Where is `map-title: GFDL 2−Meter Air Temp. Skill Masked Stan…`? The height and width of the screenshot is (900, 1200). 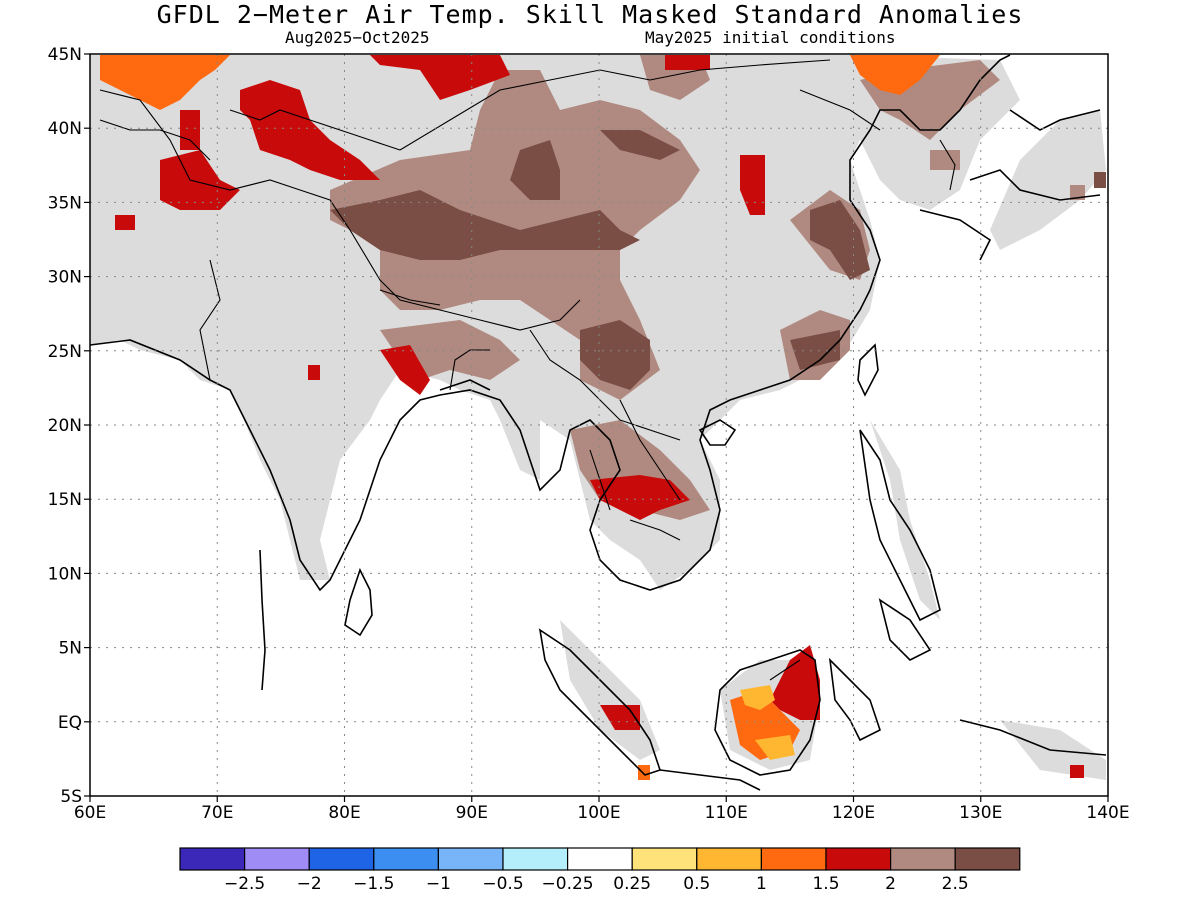 map-title: GFDL 2−Meter Air Temp. Skill Masked Stan… is located at coordinates (590, 14).